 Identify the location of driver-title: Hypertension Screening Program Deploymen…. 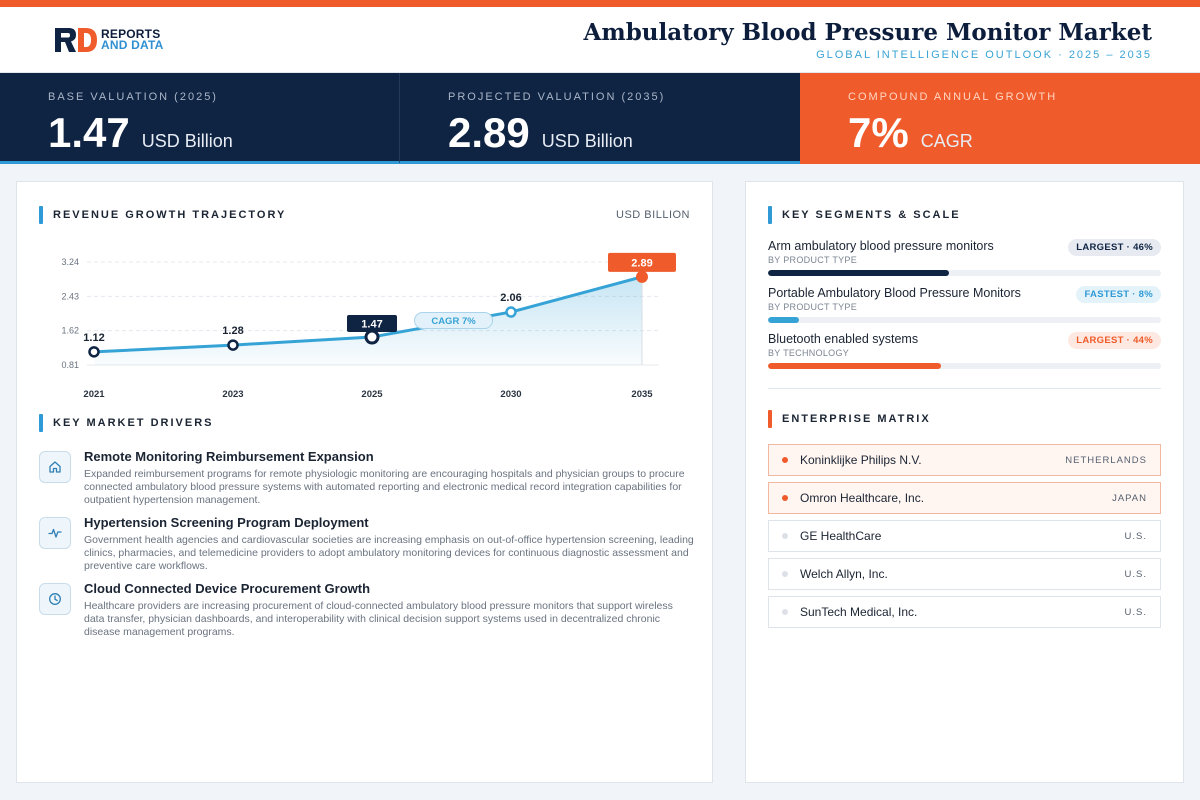
(226, 522).